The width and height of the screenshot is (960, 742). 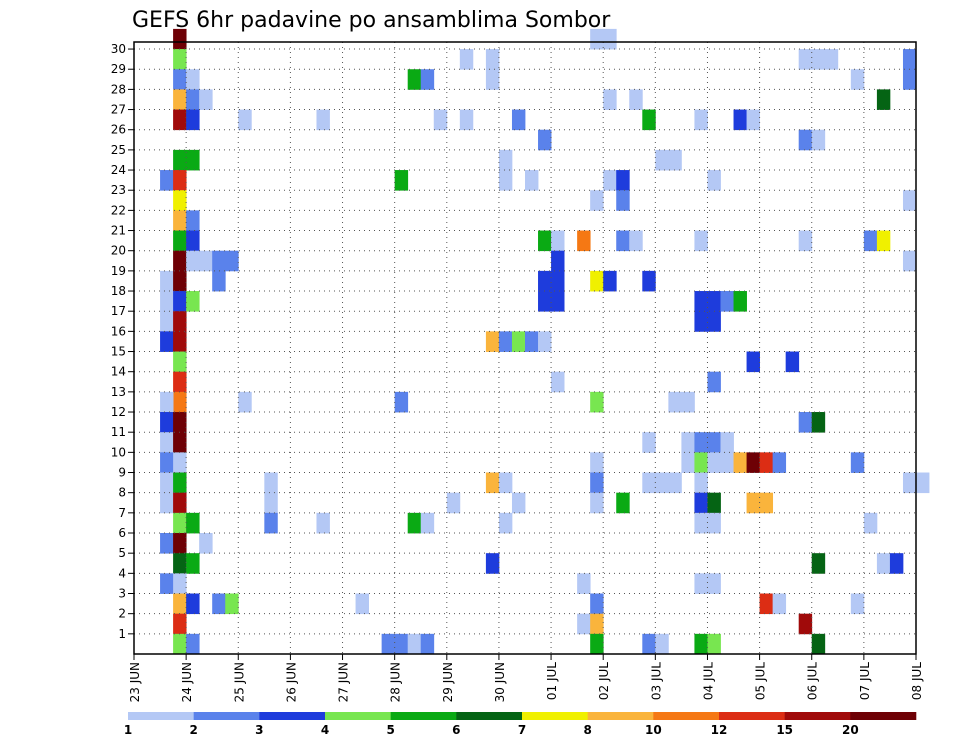 I want to click on x-tick-label: 28 JUN, so click(x=396, y=682).